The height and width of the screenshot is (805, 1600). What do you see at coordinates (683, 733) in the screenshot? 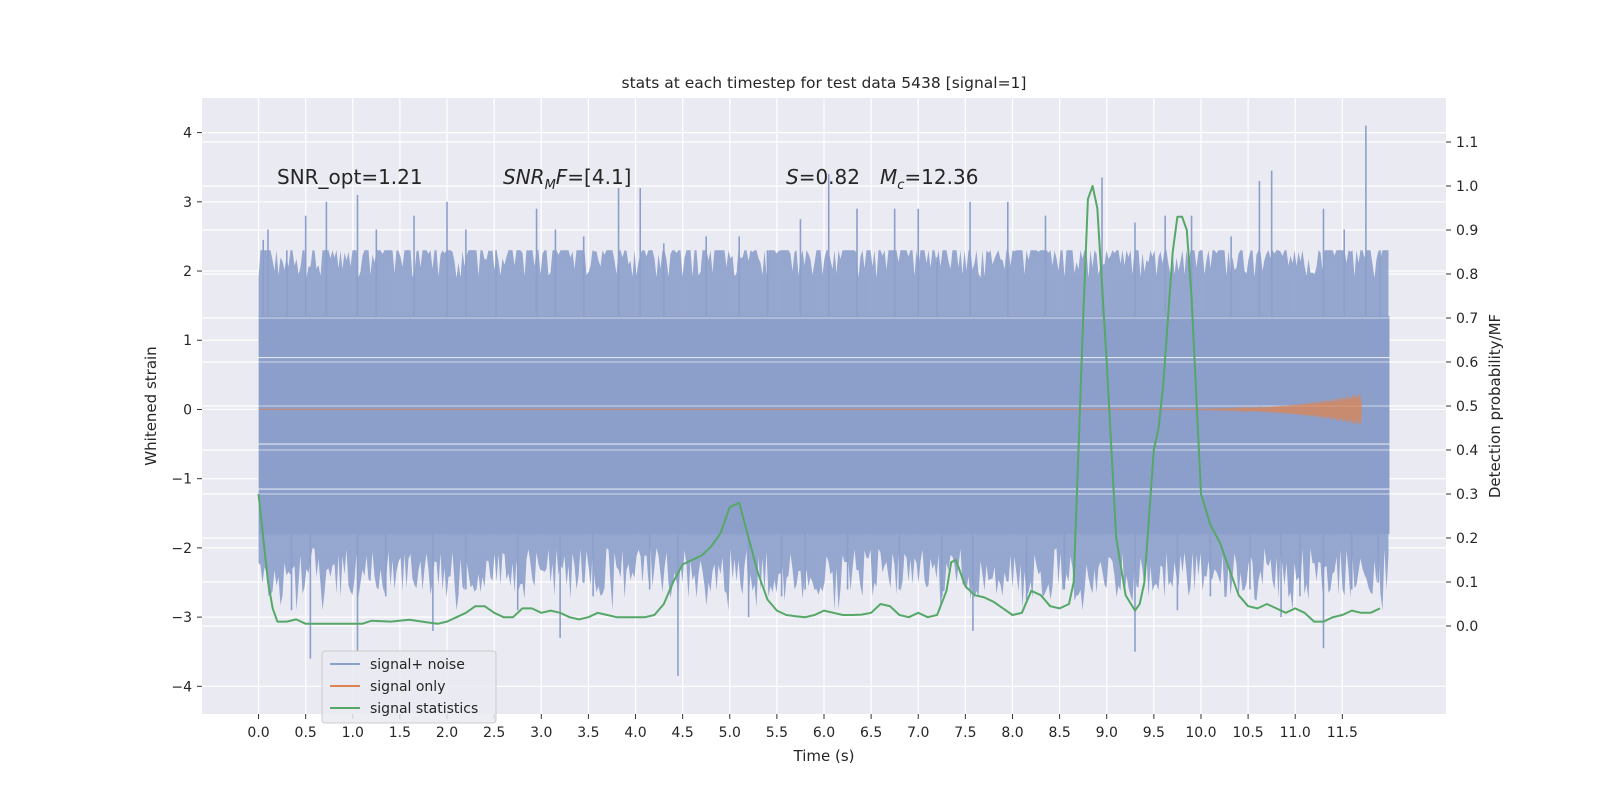
I see `x-tick-label: 4.5` at bounding box center [683, 733].